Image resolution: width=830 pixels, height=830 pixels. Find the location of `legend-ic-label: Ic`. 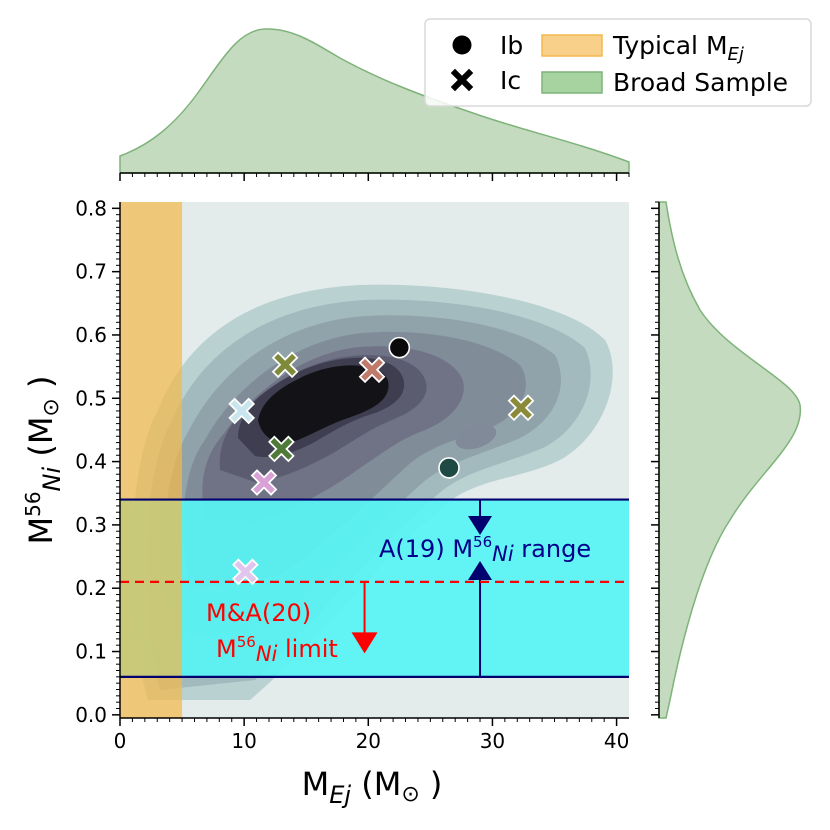

legend-ic-label: Ic is located at coordinates (510, 80).